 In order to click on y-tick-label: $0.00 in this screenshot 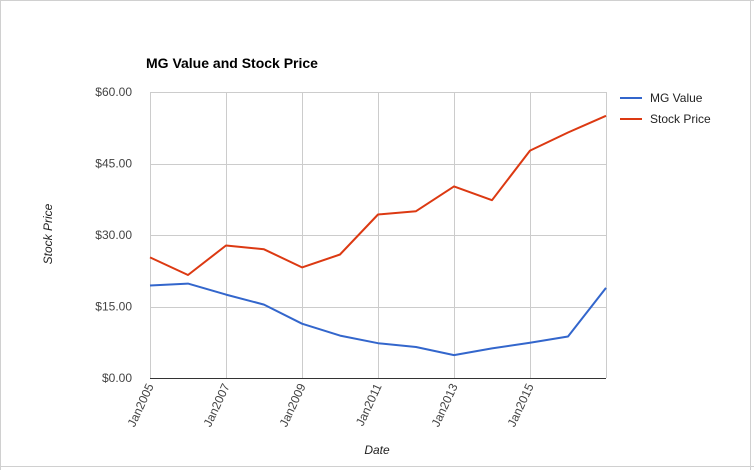, I will do `click(117, 378)`.